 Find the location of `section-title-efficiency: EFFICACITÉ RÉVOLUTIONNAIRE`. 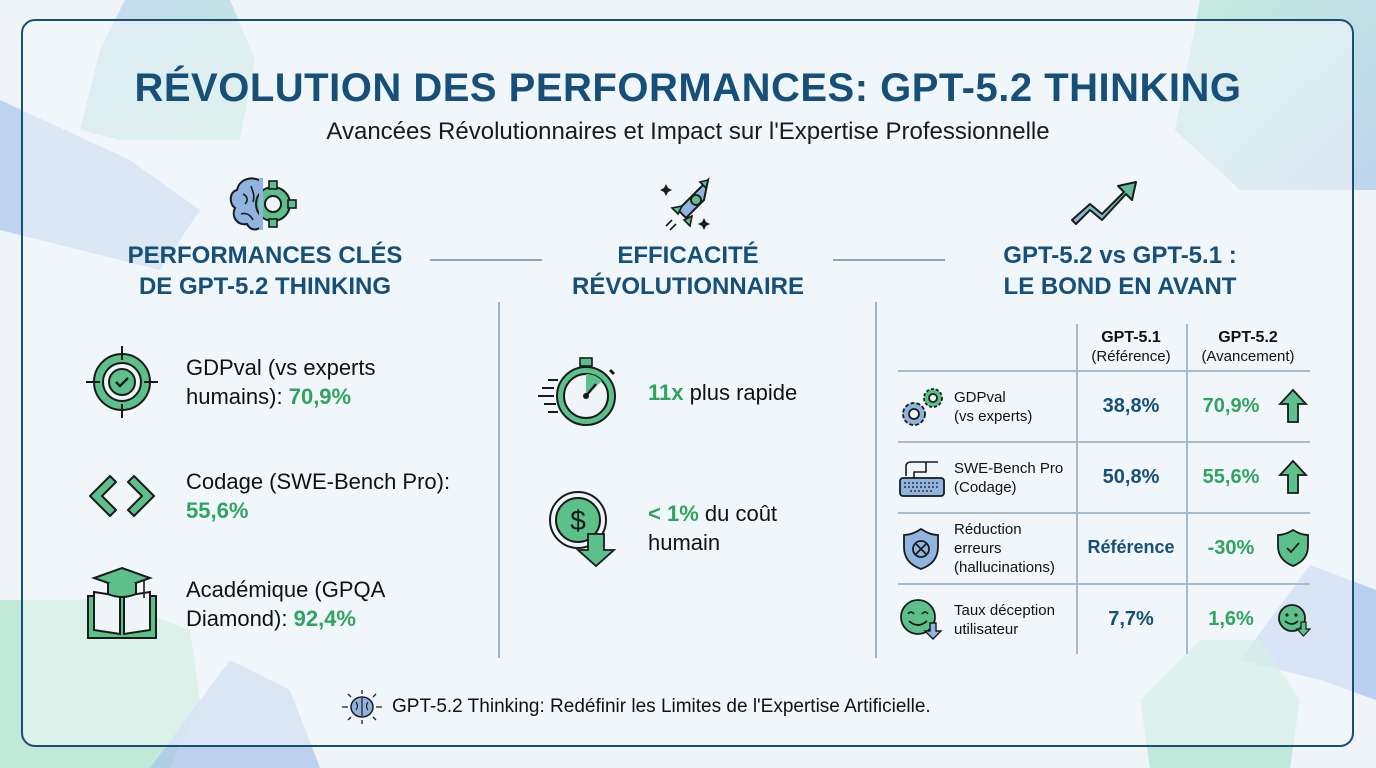

section-title-efficiency: EFFICACITÉ RÉVOLUTIONNAIRE is located at coordinates (687, 271).